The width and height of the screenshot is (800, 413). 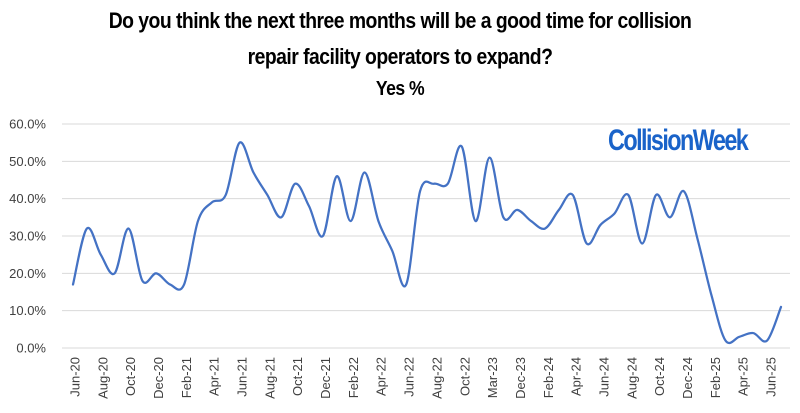 I want to click on x-tick-label: Apr-24, so click(x=576, y=376).